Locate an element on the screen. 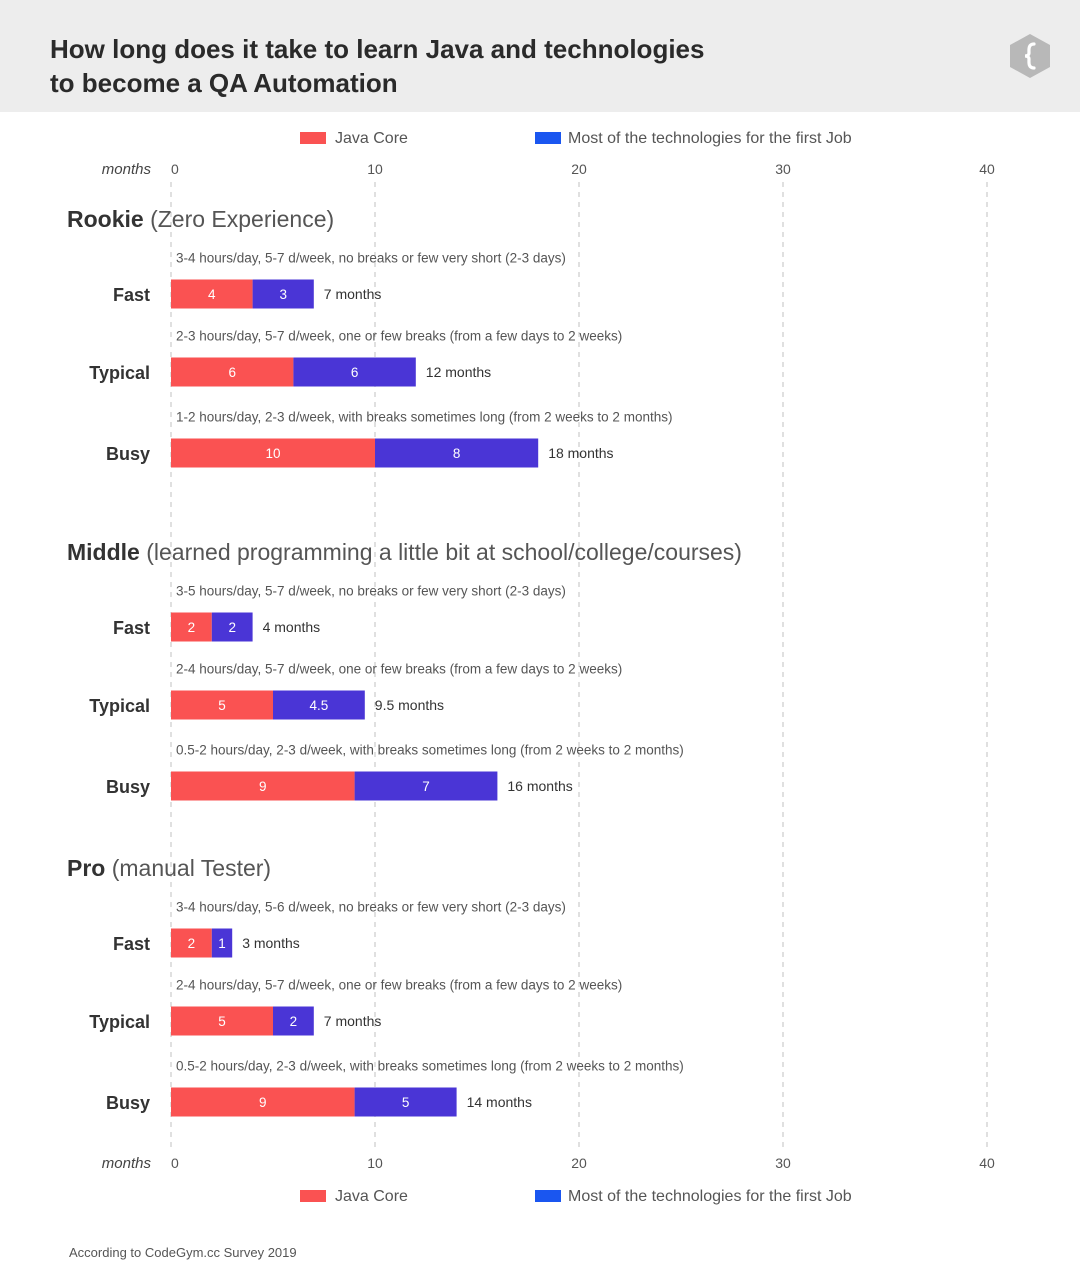 This screenshot has width=1080, height=1282. footnote-source: According to CodeGym.cc Survey 2019 is located at coordinates (183, 1252).